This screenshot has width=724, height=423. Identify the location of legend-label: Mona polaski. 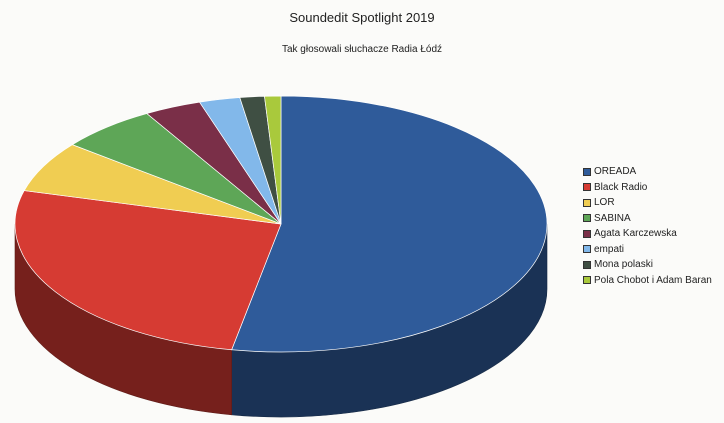
(623, 264).